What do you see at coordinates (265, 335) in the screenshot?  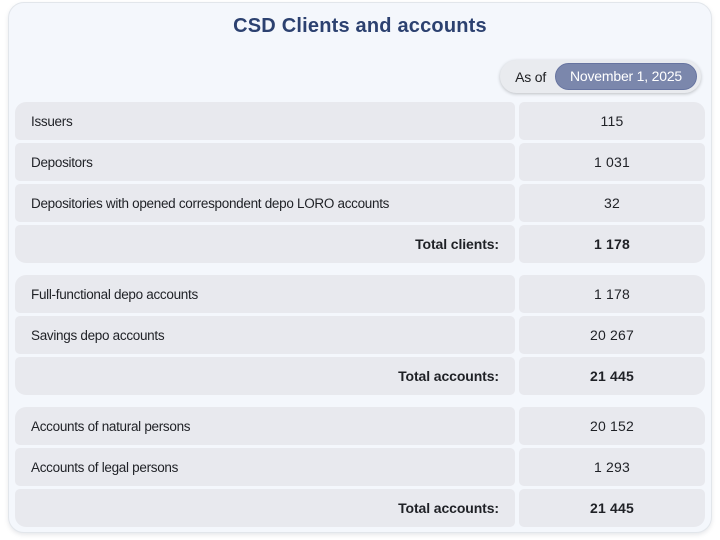 I see `row-label: Savings depo accounts` at bounding box center [265, 335].